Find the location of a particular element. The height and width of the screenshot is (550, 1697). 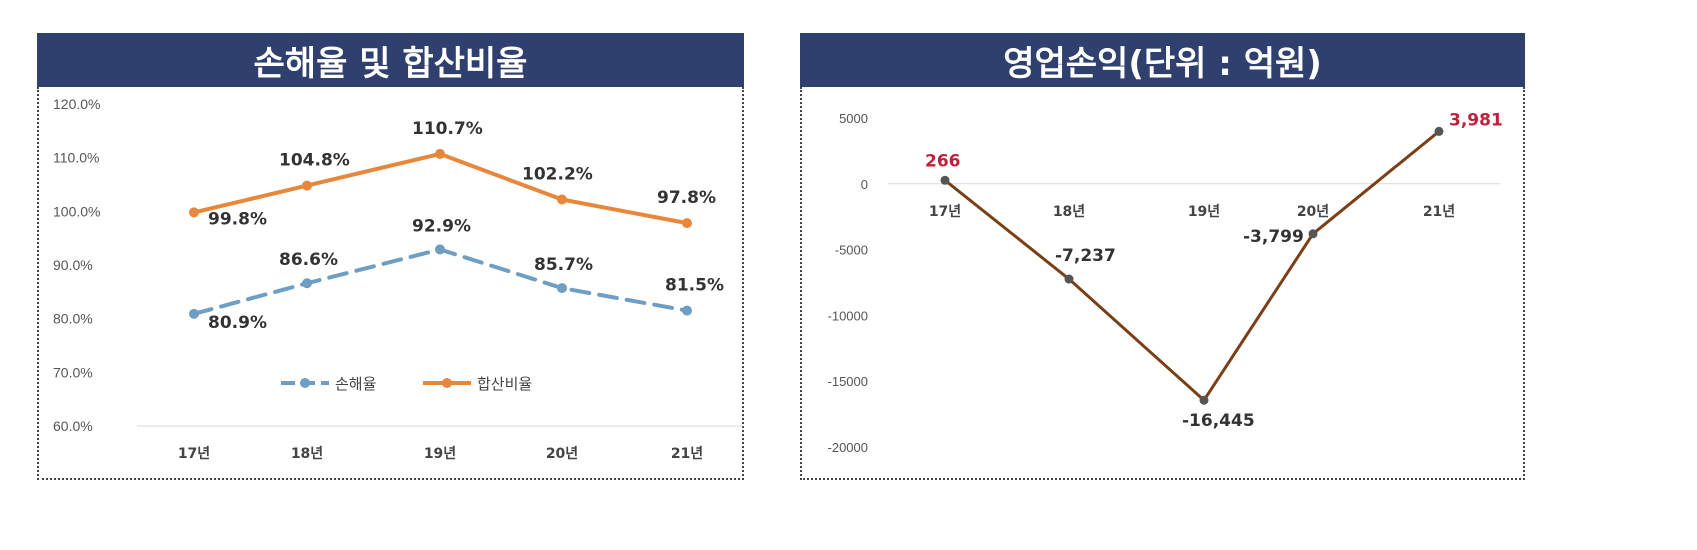

loss-ratio-data-label: 92.9% is located at coordinates (441, 226).